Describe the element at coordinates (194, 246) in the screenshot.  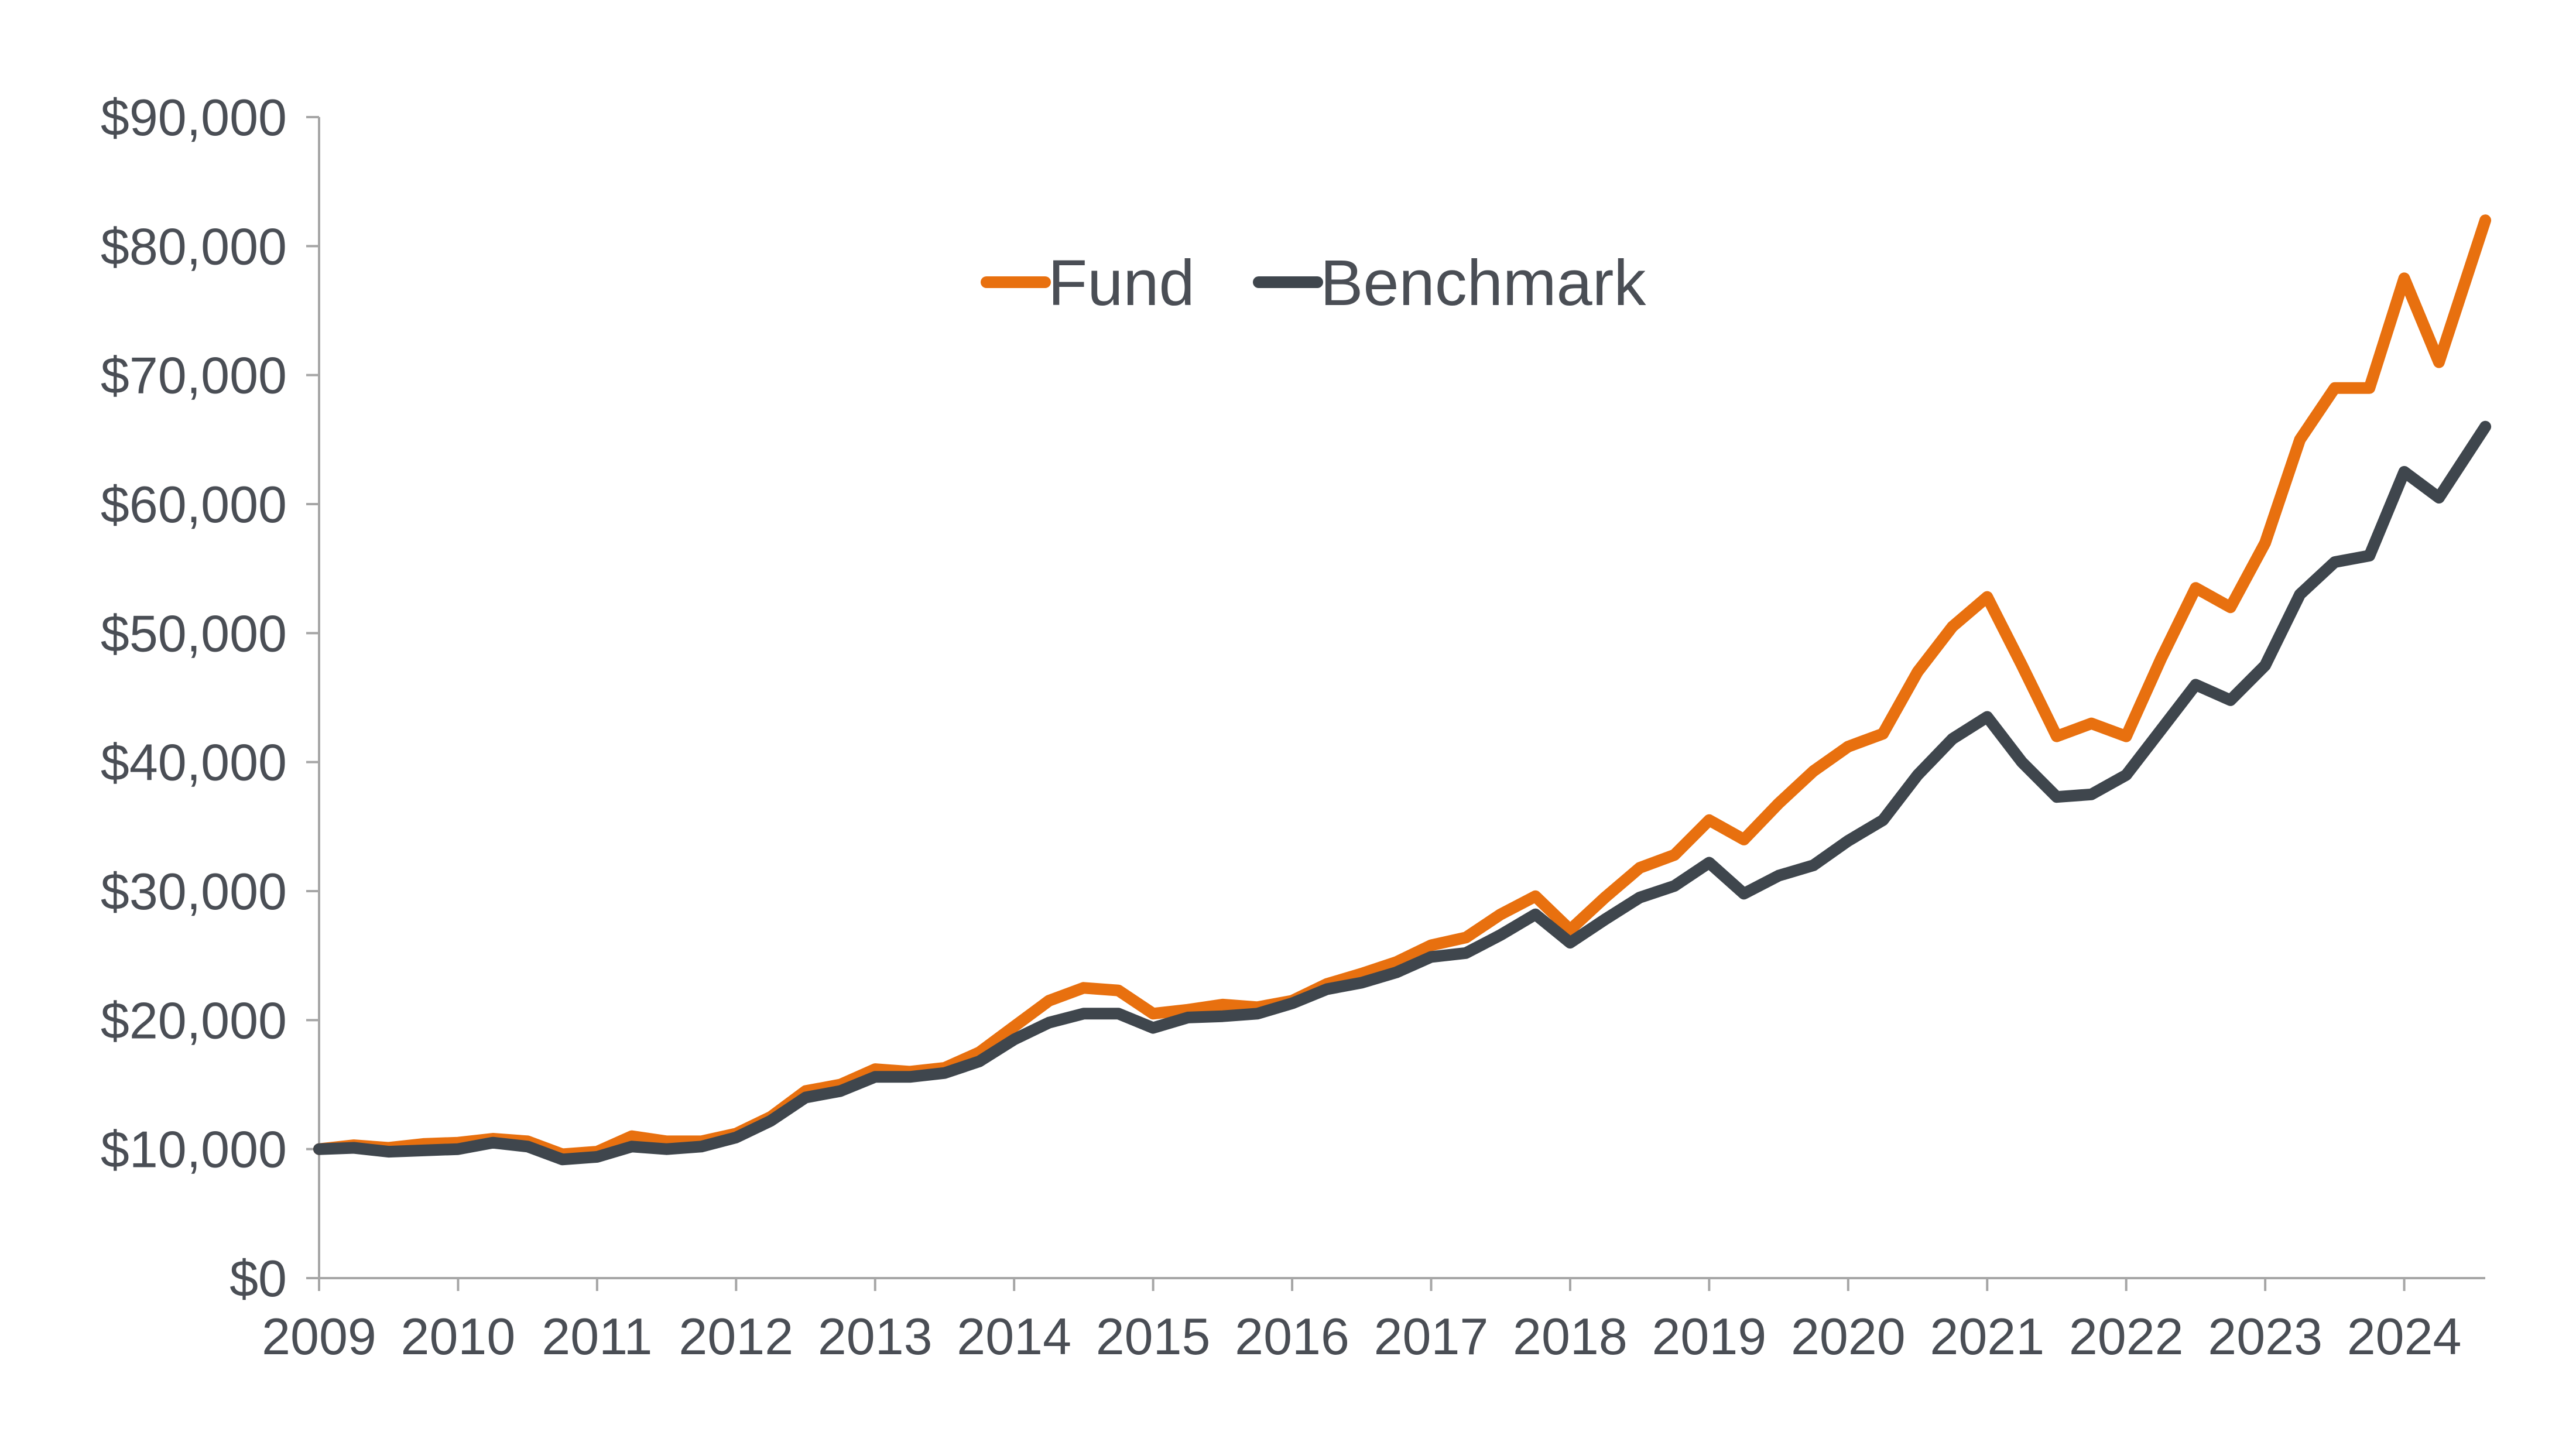
I see `y-tick-label: $80,000` at that location.